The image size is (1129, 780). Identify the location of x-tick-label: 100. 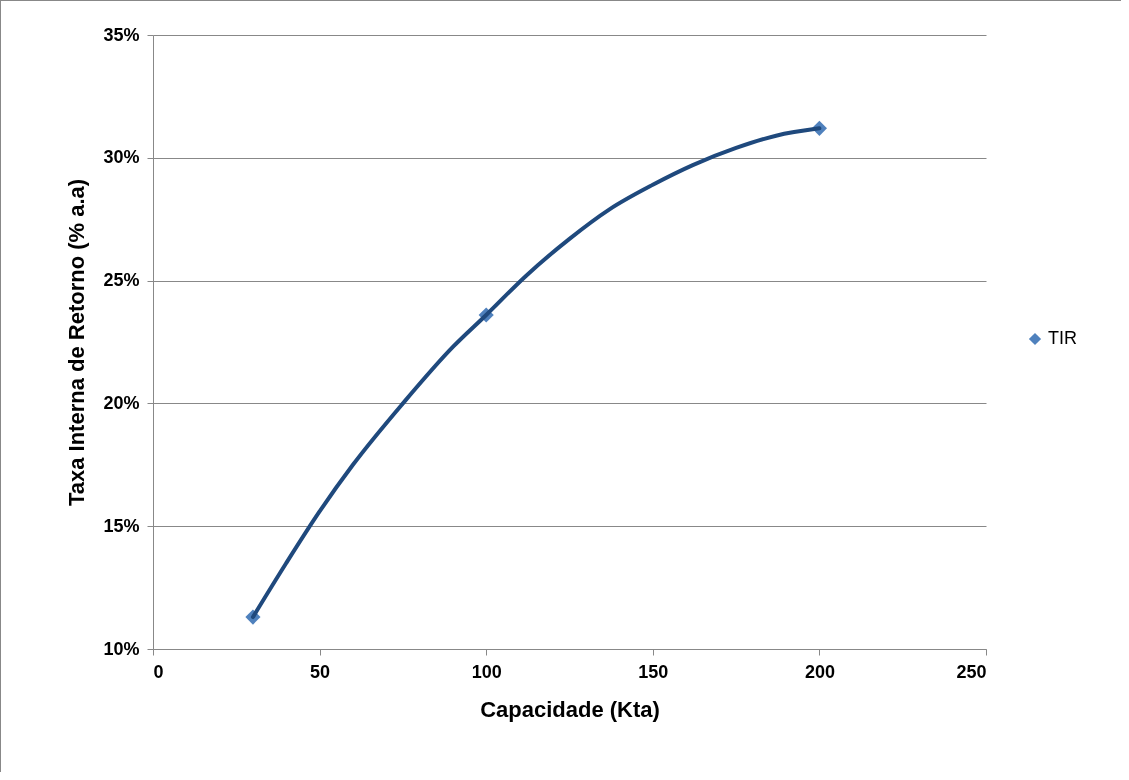
(486, 671).